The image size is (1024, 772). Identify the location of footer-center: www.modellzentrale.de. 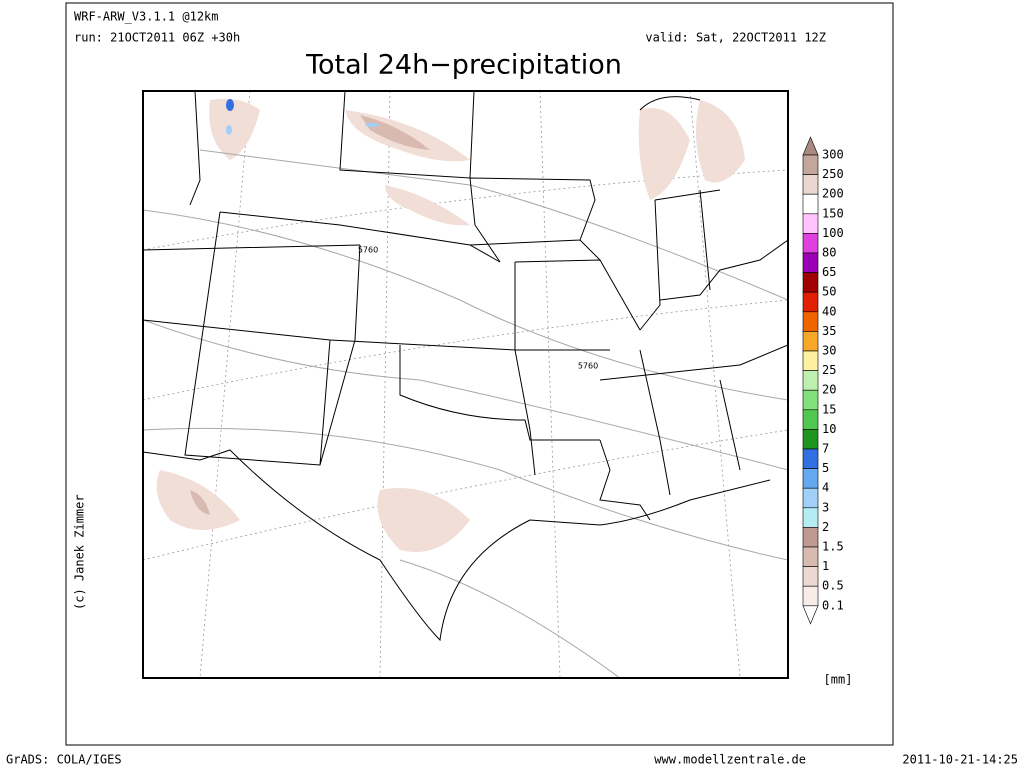
(730, 760).